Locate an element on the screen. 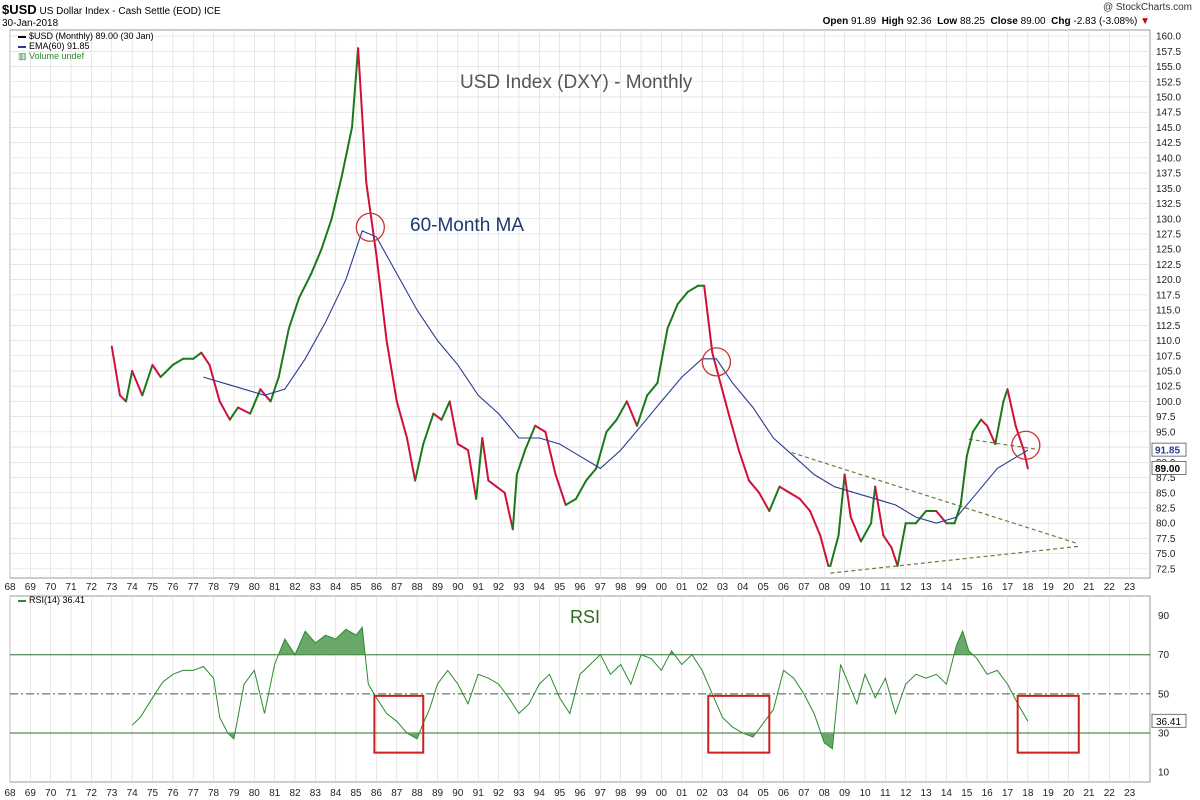  x-tick-label-top: 10 is located at coordinates (865, 587).